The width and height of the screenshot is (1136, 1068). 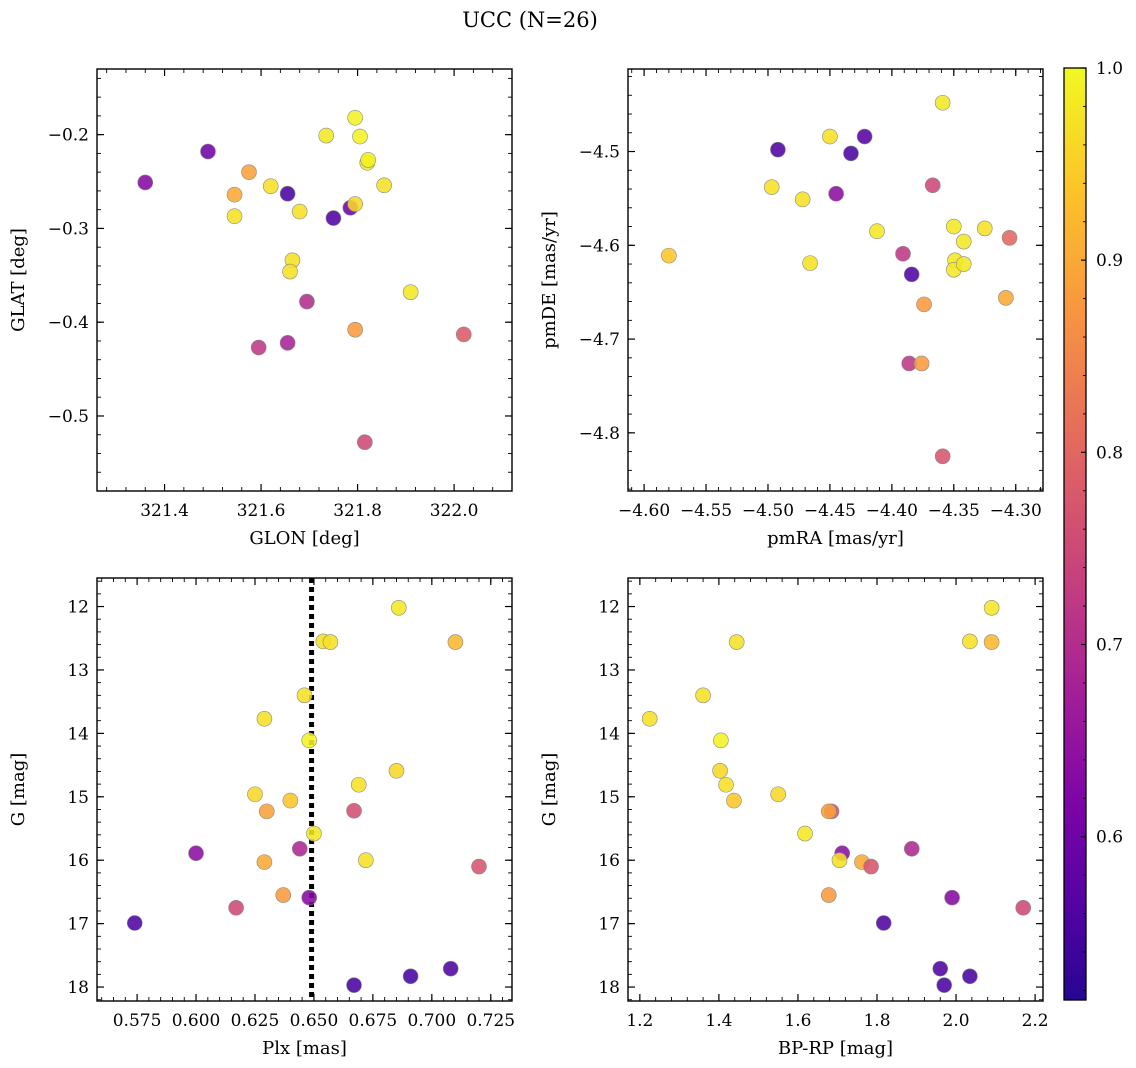 What do you see at coordinates (304, 1048) in the screenshot?
I see `x-axis-label: Plx [mas]` at bounding box center [304, 1048].